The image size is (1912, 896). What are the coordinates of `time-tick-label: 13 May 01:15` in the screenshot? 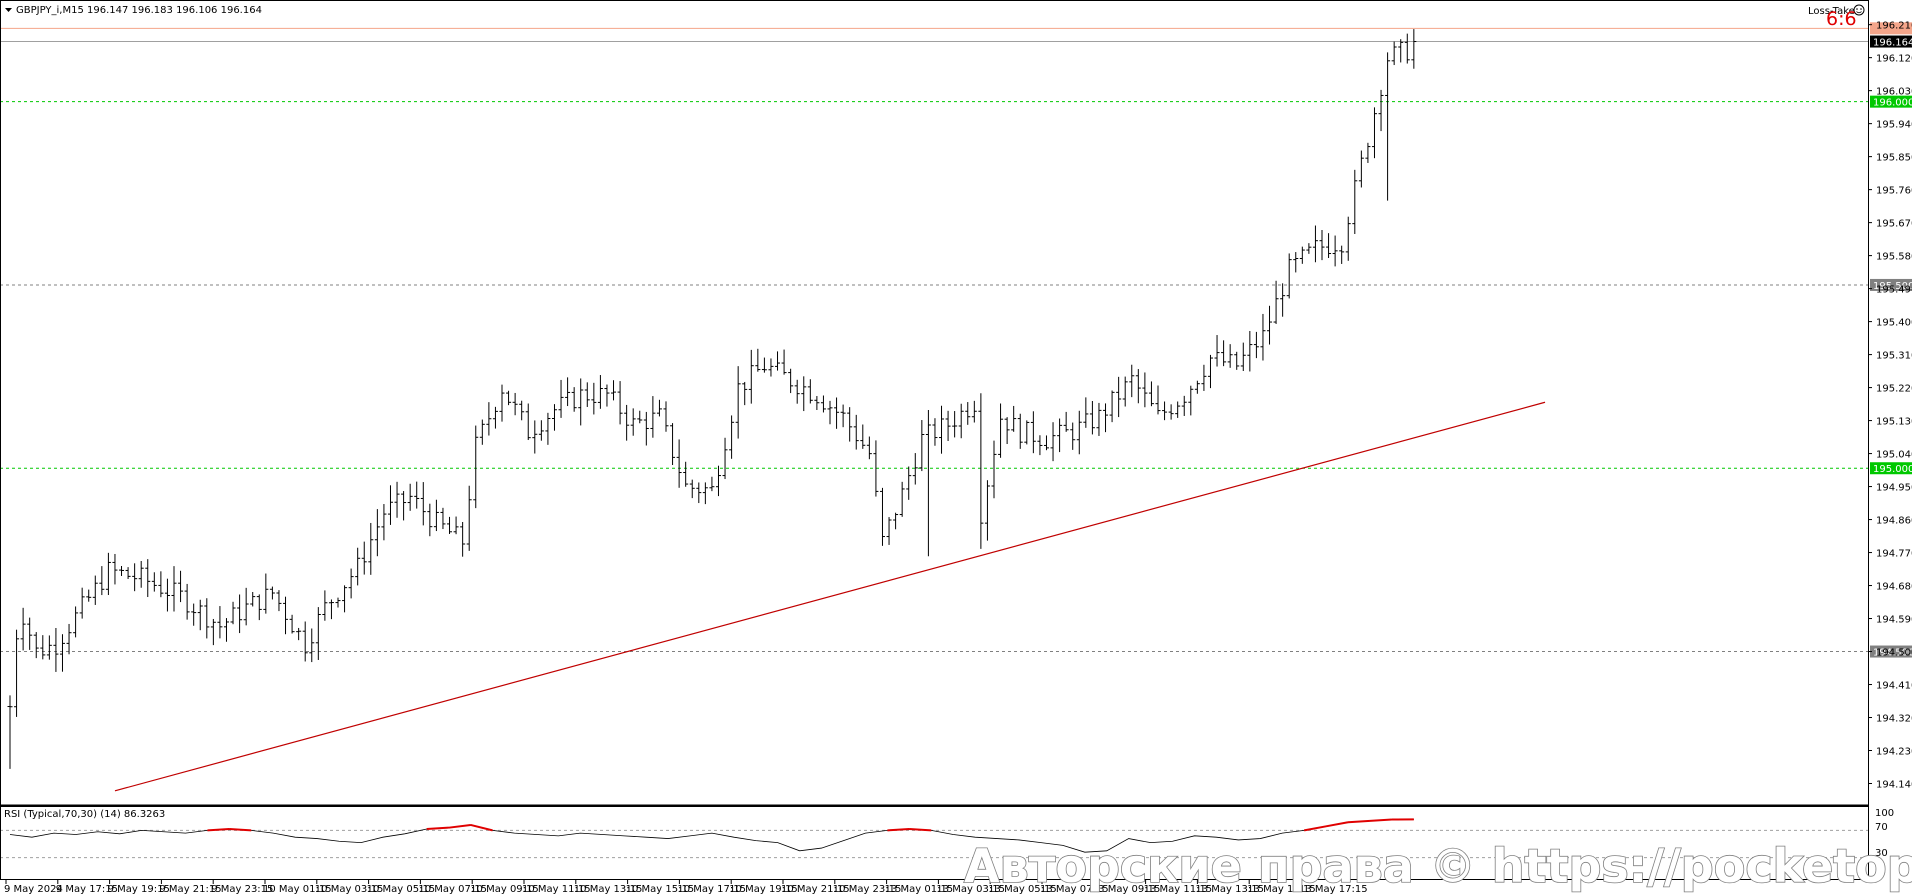 It's located at (919, 889).